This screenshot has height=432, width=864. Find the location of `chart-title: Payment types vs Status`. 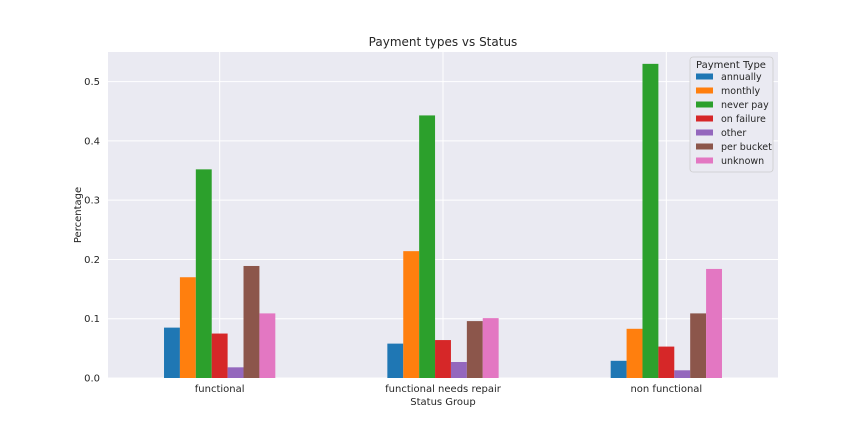

chart-title: Payment types vs Status is located at coordinates (443, 42).